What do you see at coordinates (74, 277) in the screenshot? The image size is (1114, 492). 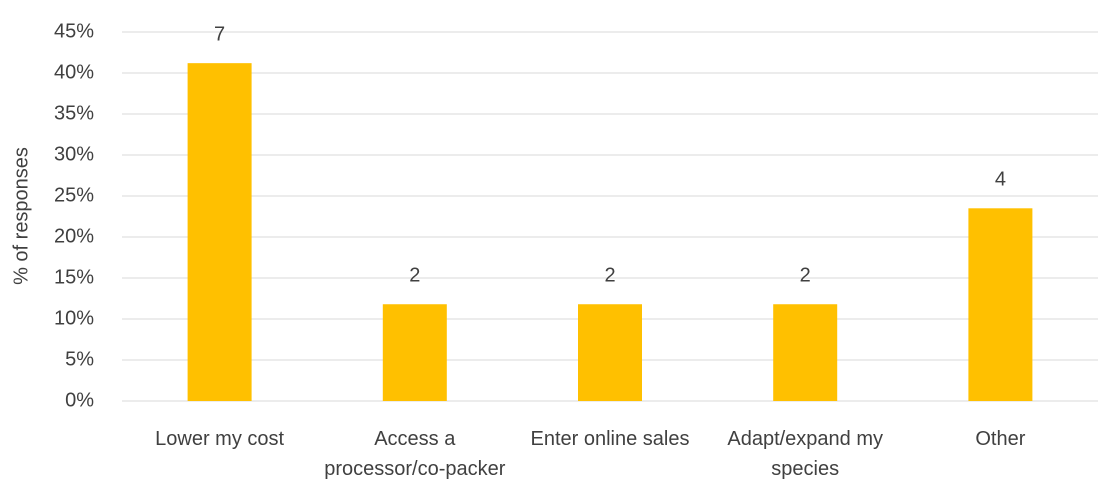 I see `y-tick-label: 15%` at bounding box center [74, 277].